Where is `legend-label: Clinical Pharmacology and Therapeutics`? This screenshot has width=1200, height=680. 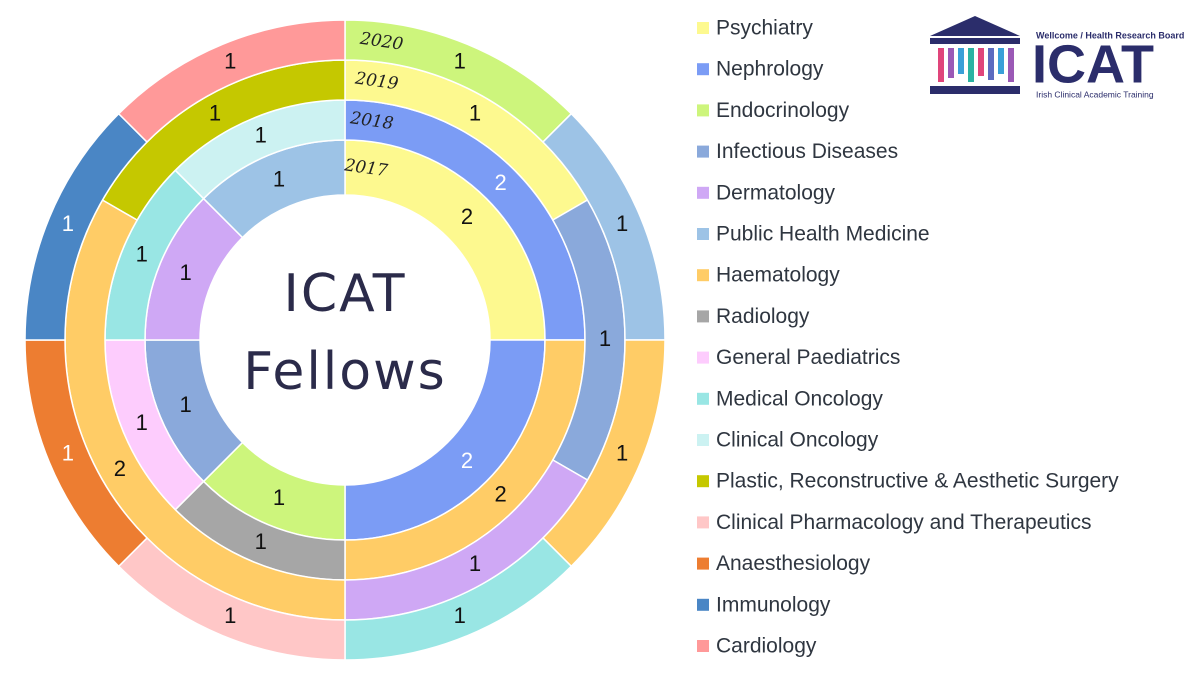 legend-label: Clinical Pharmacology and Therapeutics is located at coordinates (903, 522).